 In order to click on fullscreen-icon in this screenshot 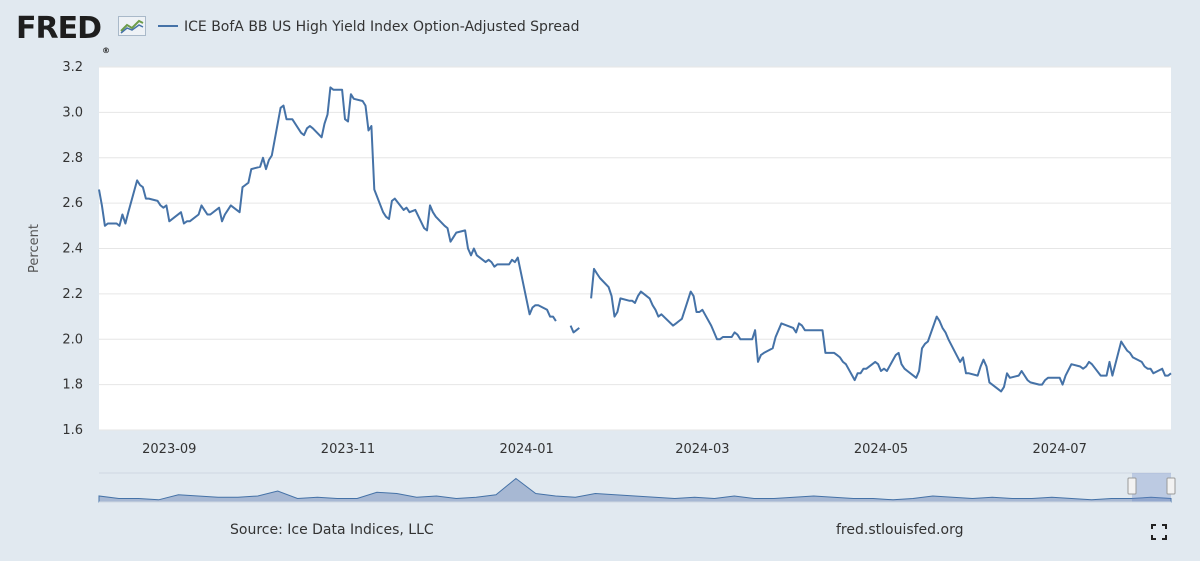, I will do `click(1159, 532)`.